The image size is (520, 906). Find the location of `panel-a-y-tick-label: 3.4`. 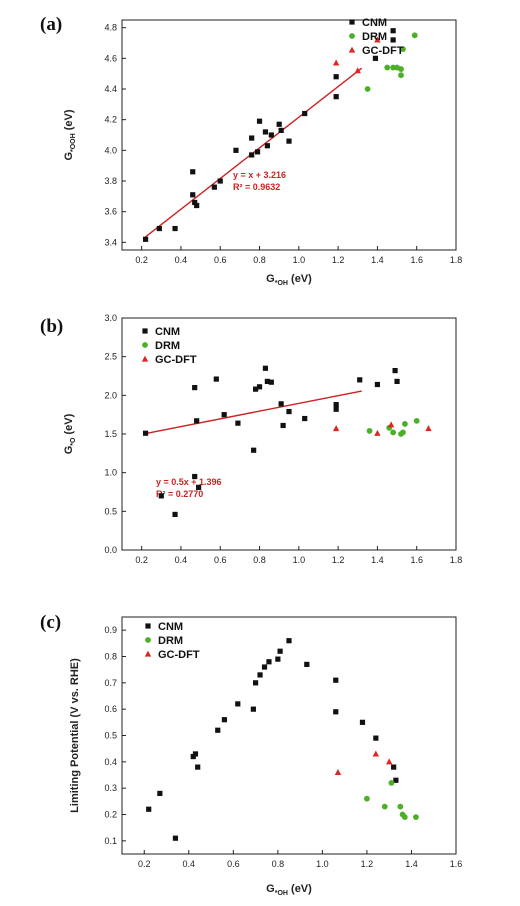

panel-a-y-tick-label: 3.4 is located at coordinates (110, 242).